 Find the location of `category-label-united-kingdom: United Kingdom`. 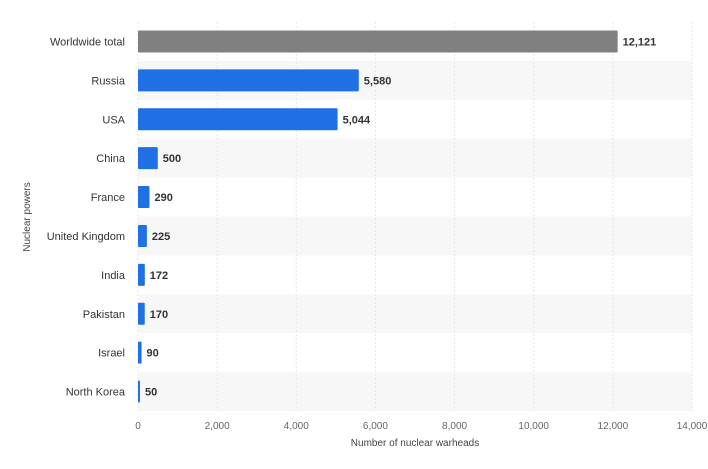

category-label-united-kingdom: United Kingdom is located at coordinates (86, 237).